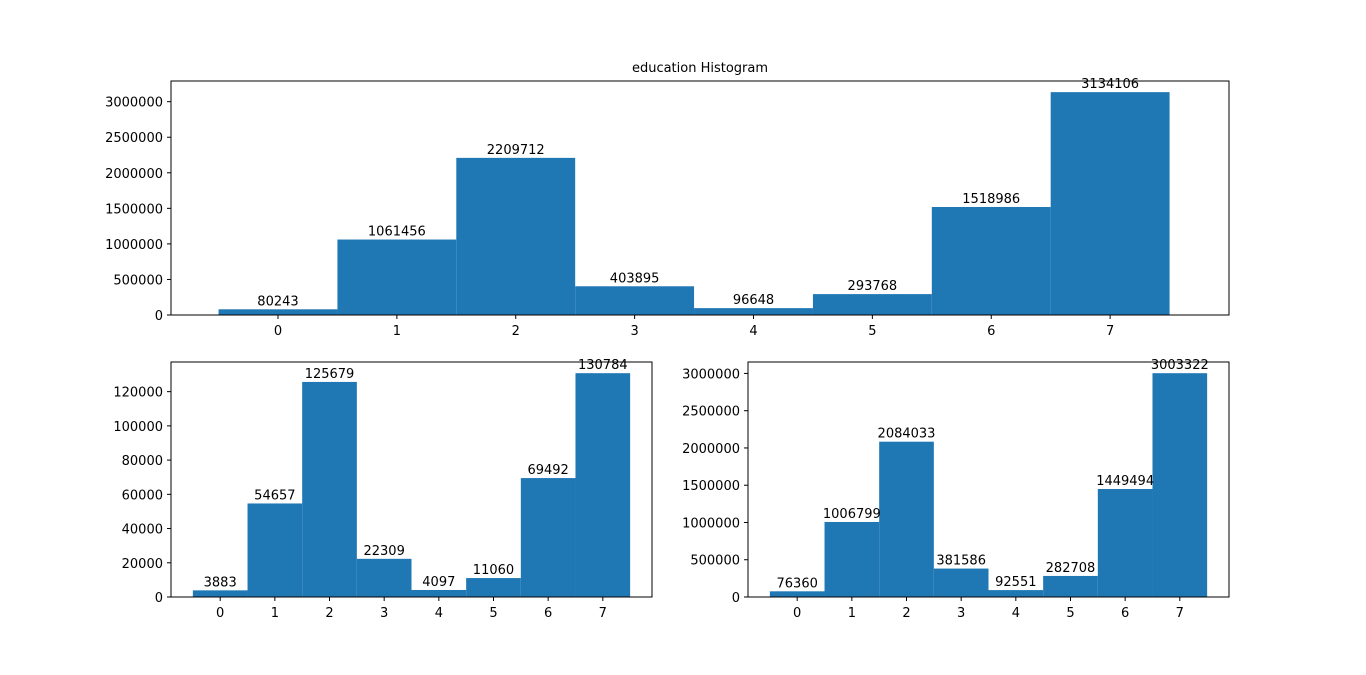 This screenshot has width=1366, height=675. What do you see at coordinates (988, 609) in the screenshot?
I see `bottom-right-histogram-x-axis: 0 1 2 3 4 5 6 7` at bounding box center [988, 609].